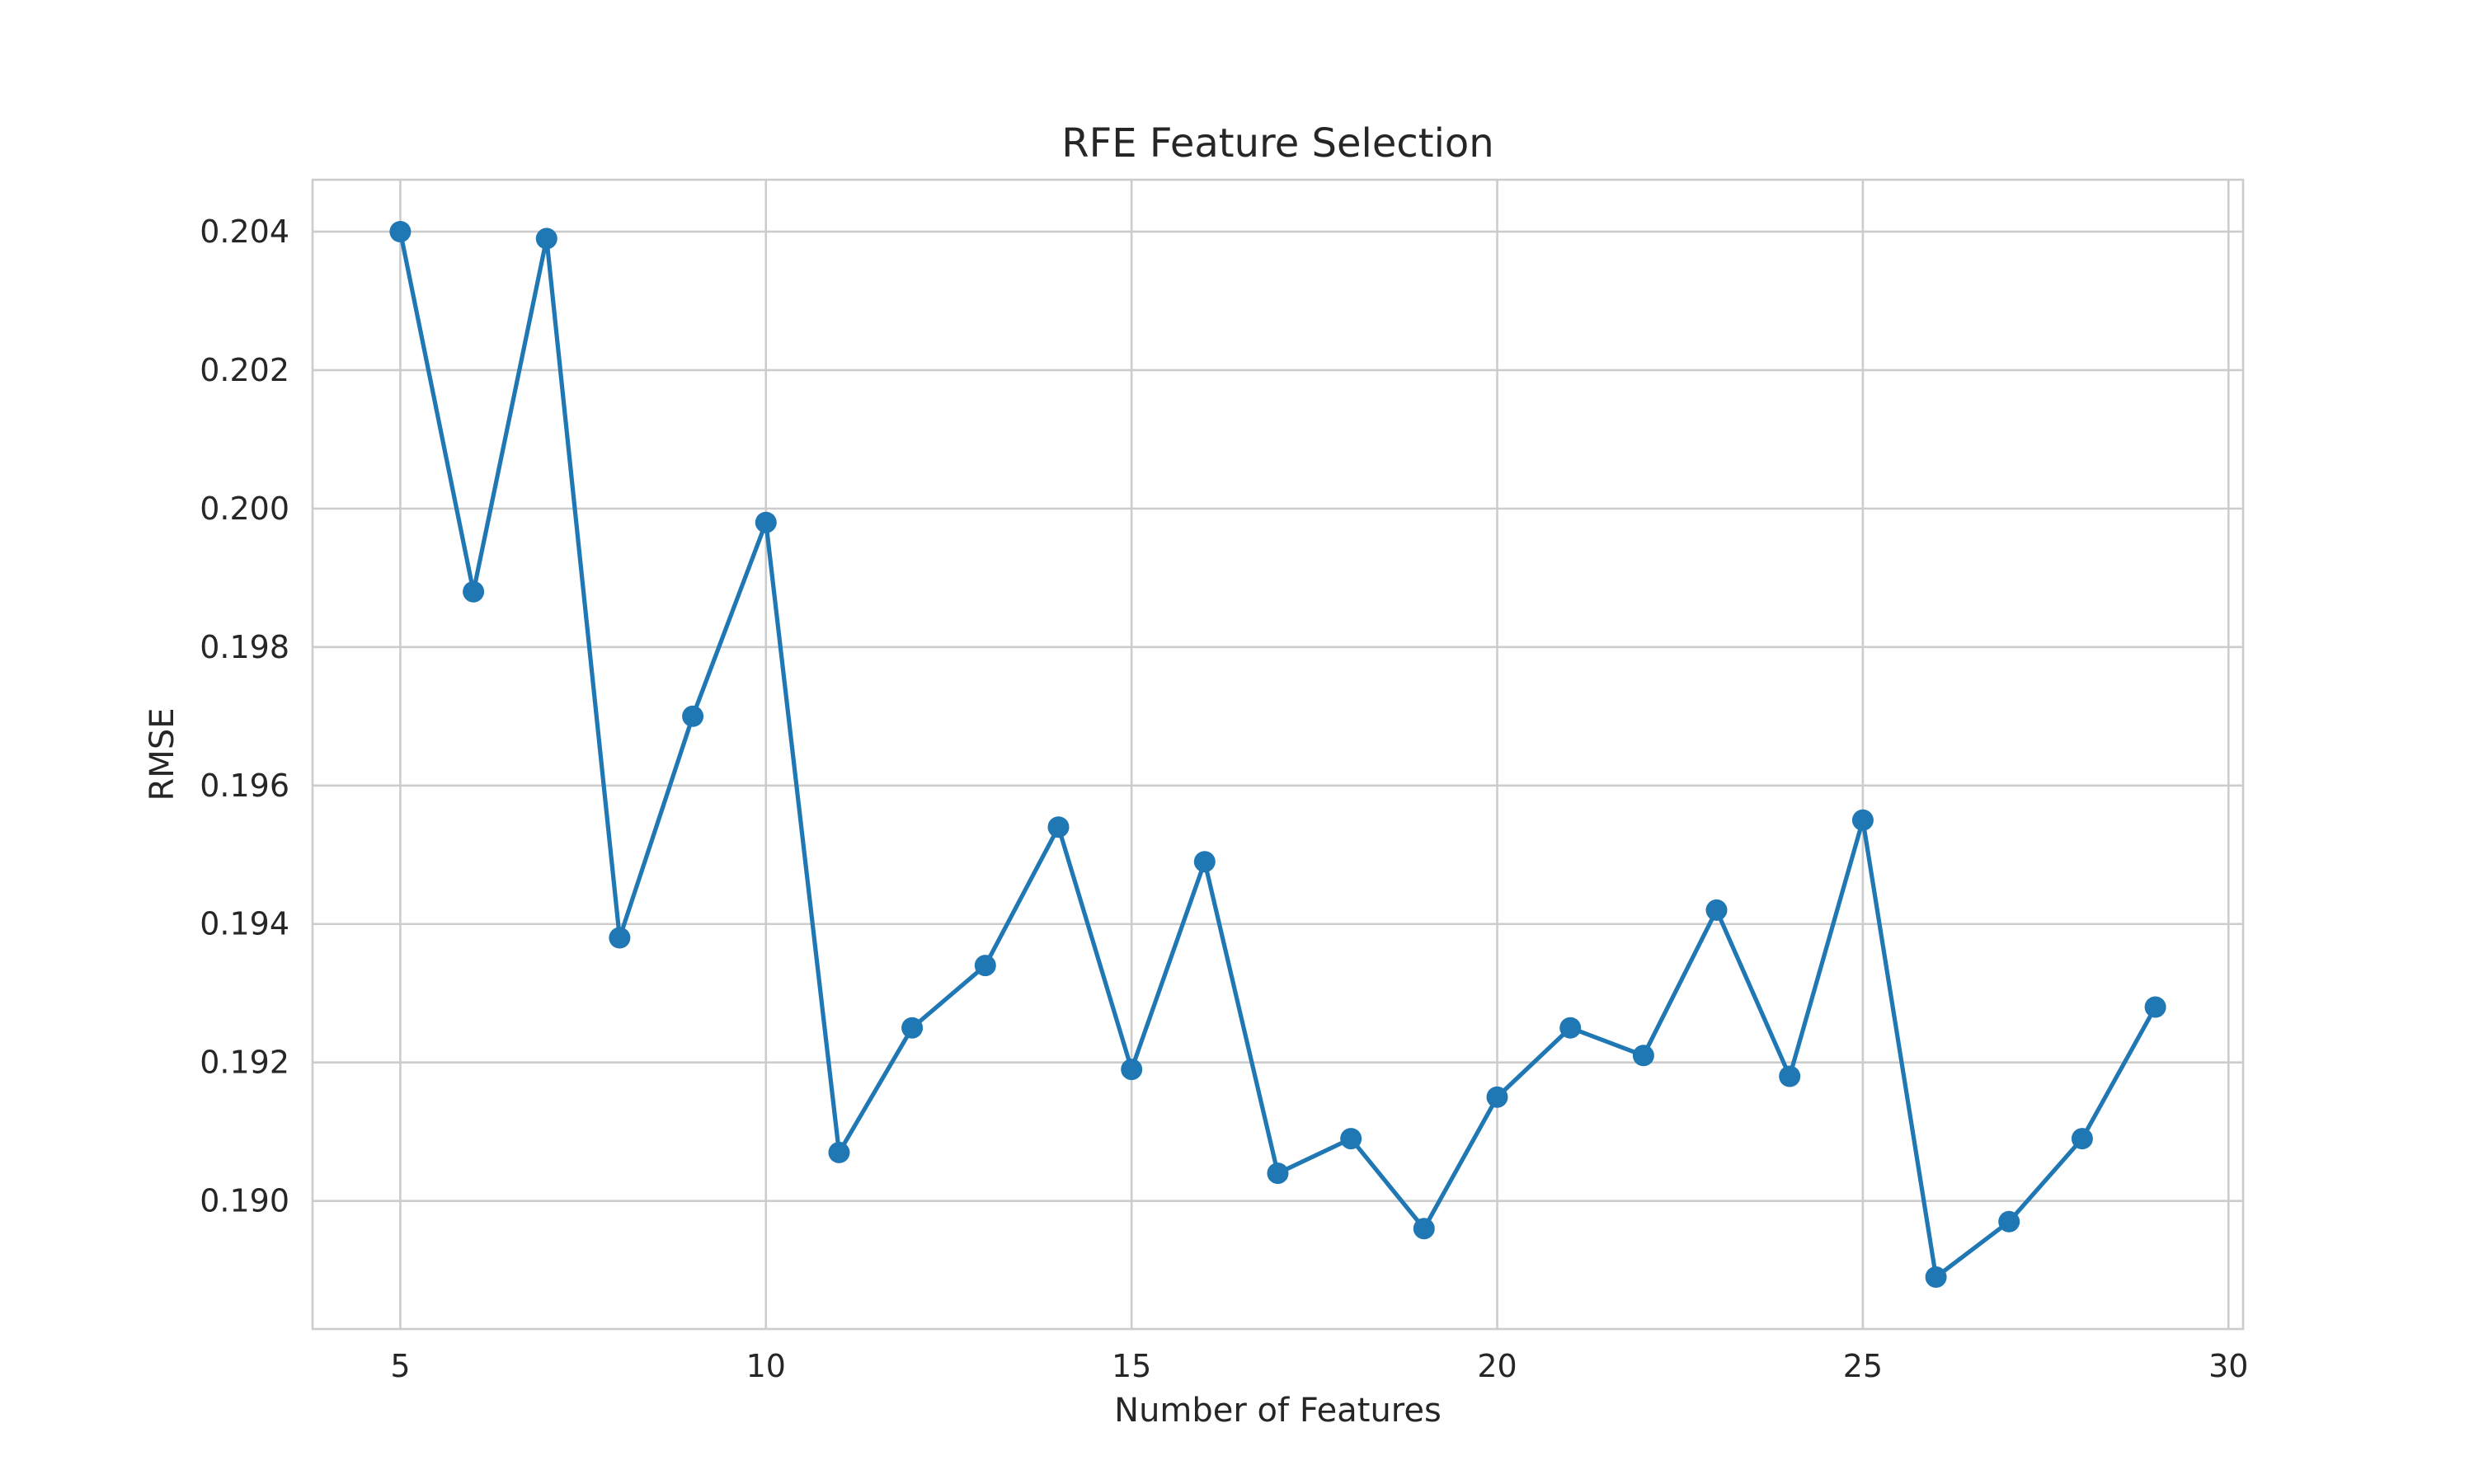 This screenshot has width=2474, height=1484. Describe the element at coordinates (766, 1366) in the screenshot. I see `x-tick-label: 10` at that location.